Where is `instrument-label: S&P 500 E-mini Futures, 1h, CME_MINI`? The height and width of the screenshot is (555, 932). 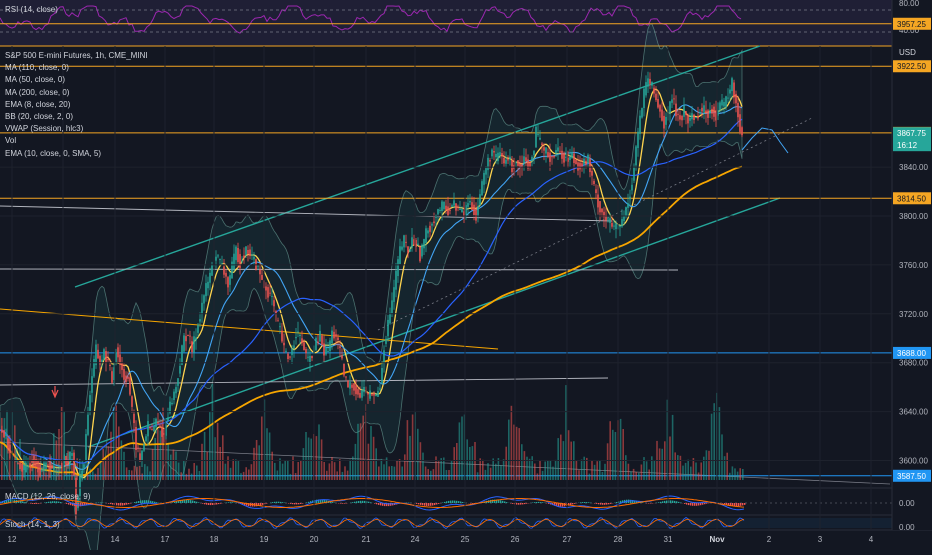 instrument-label: S&P 500 E-mini Futures, 1h, CME_MINI is located at coordinates (76, 56).